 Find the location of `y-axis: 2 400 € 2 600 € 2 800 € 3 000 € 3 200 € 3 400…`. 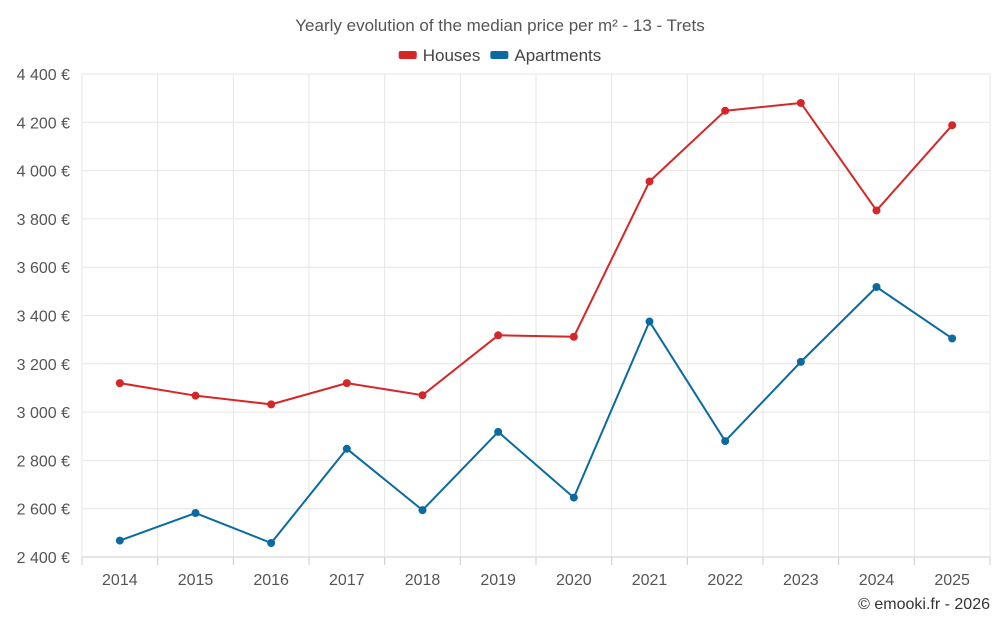

y-axis: 2 400 € 2 600 € 2 800 € 3 000 € 3 200 € 3 400… is located at coordinates (43, 317).